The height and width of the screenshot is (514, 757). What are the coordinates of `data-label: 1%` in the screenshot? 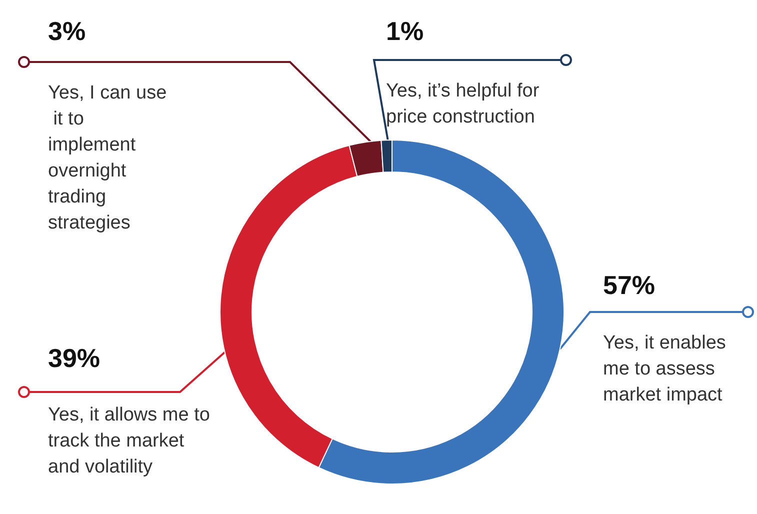 It's located at (405, 31).